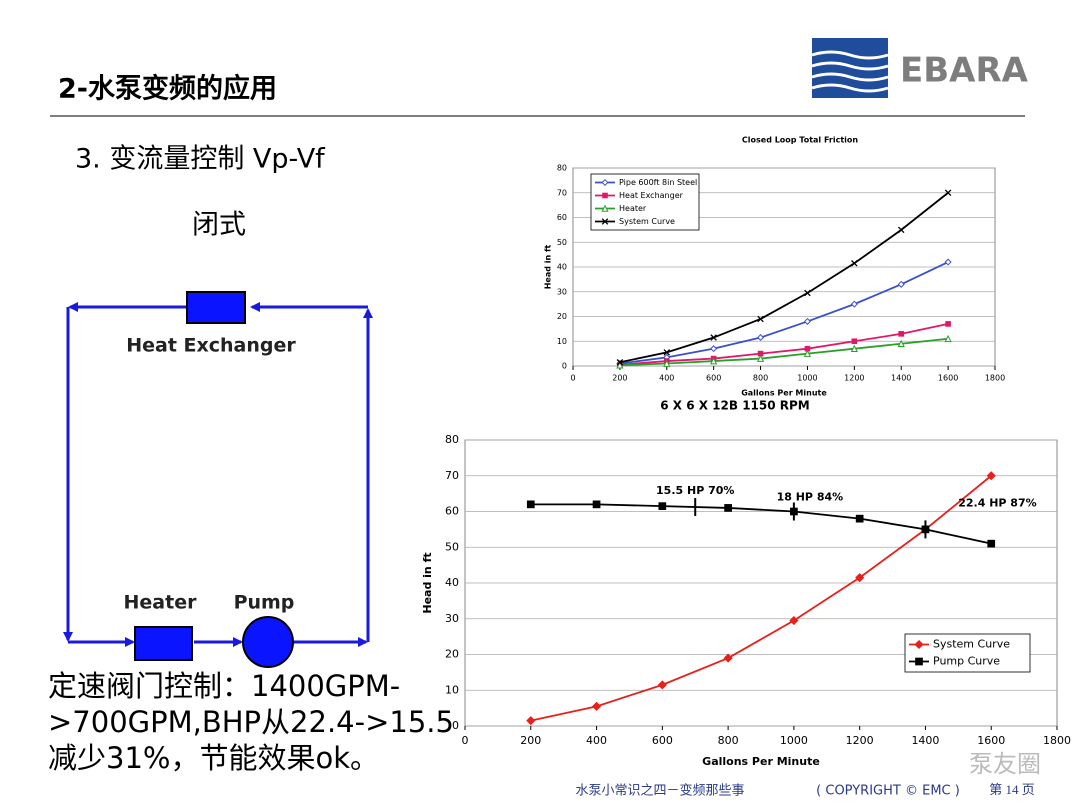 This screenshot has width=1080, height=811. Describe the element at coordinates (1005, 764) in the screenshot. I see `watermark: 泵友圈` at that location.